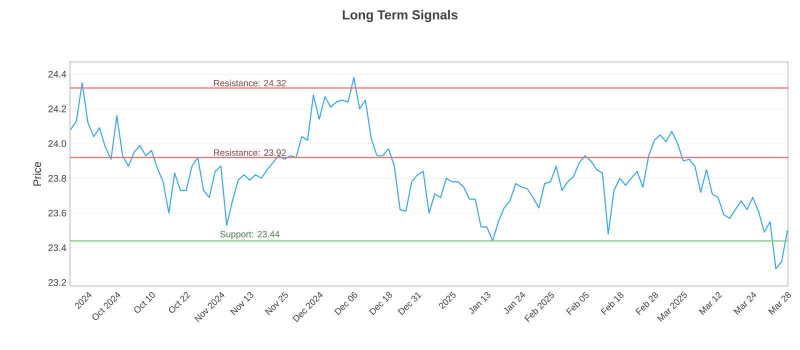 The height and width of the screenshot is (350, 800). I want to click on x-tick-label: Dec 31, so click(410, 304).